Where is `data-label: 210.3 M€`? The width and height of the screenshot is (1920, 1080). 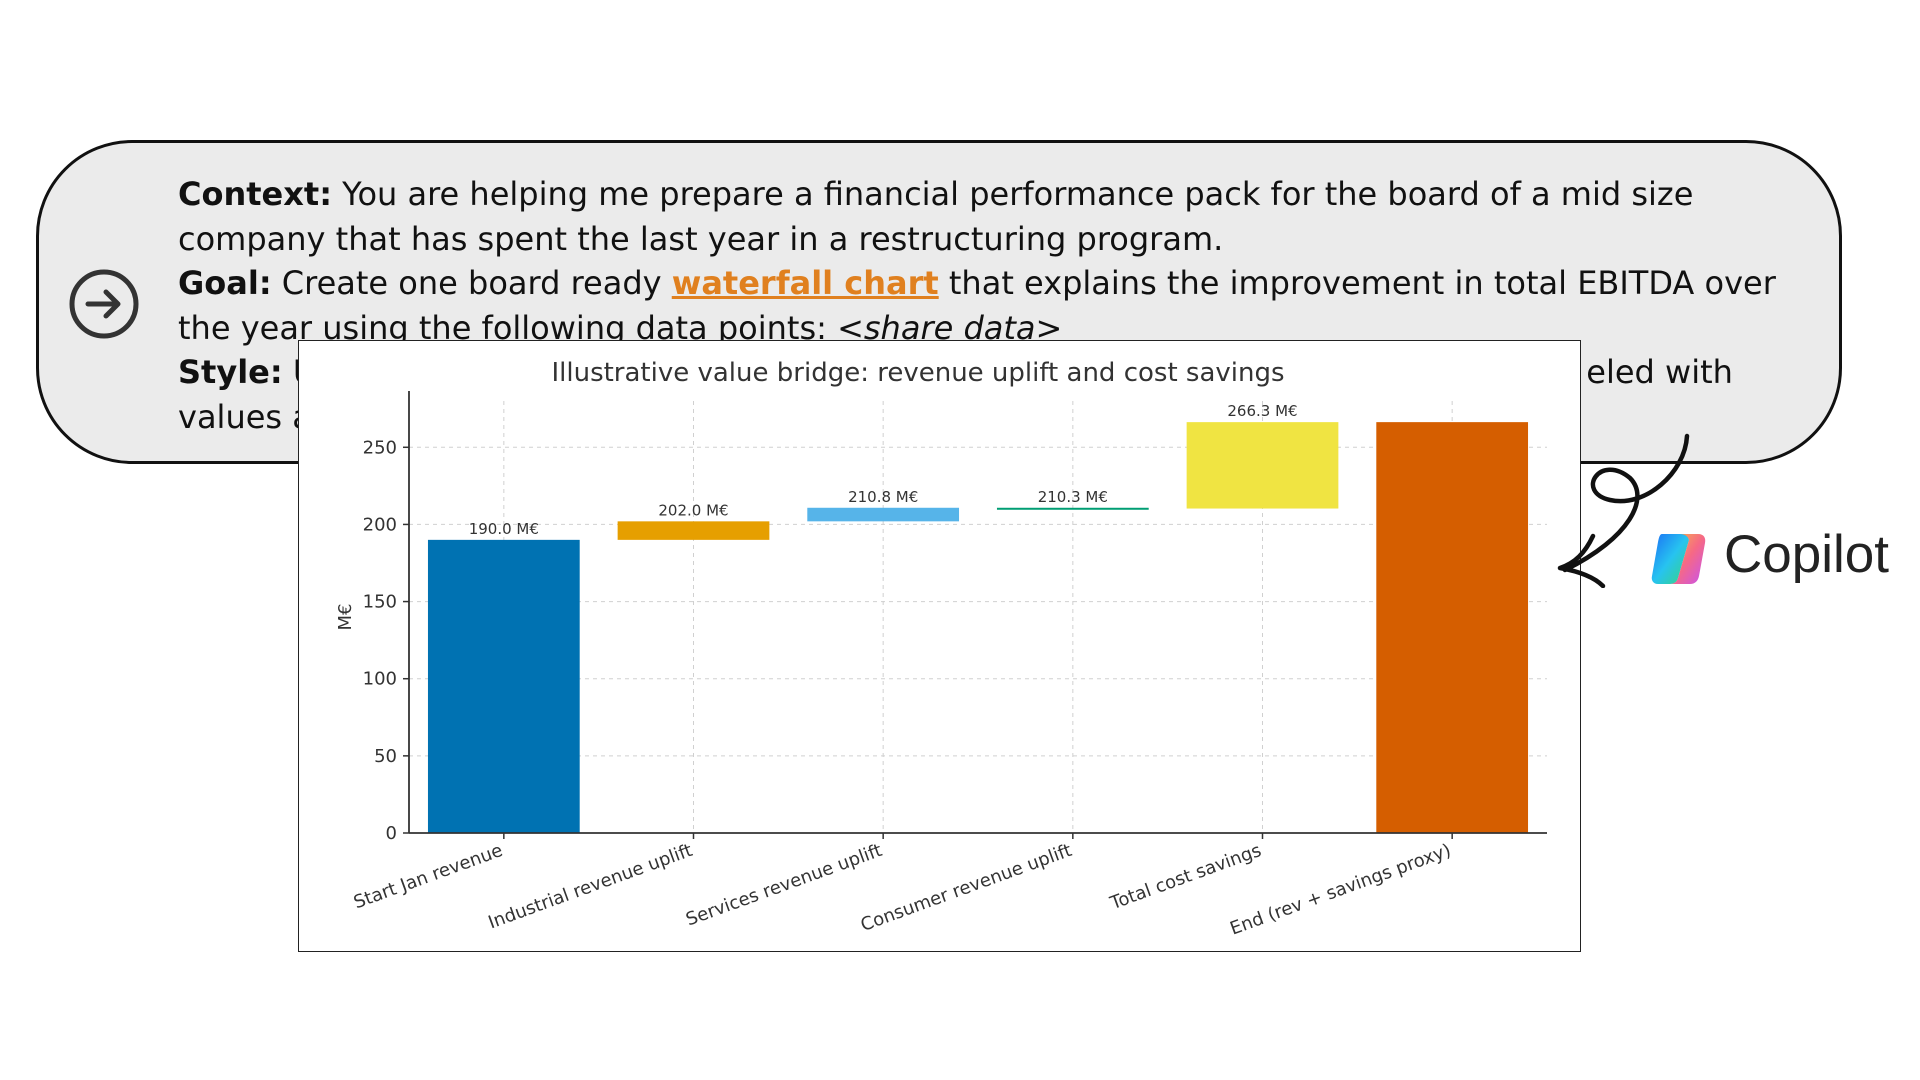 data-label: 210.3 M€ is located at coordinates (1073, 497).